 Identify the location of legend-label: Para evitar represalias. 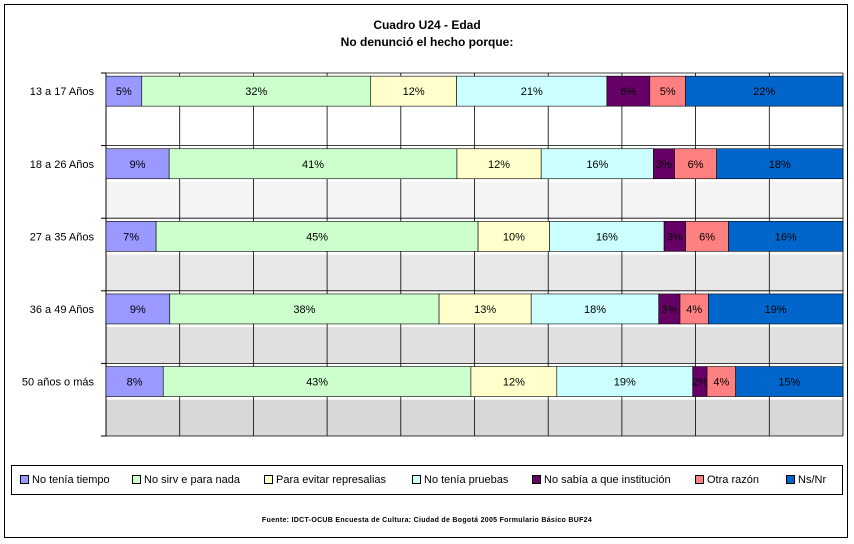
(331, 480).